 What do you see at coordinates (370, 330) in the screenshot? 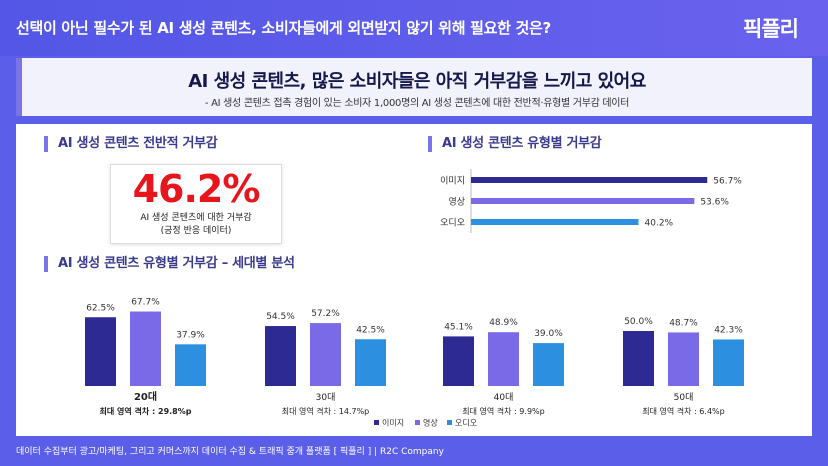
I see `generation-value-label: 42.5%` at bounding box center [370, 330].